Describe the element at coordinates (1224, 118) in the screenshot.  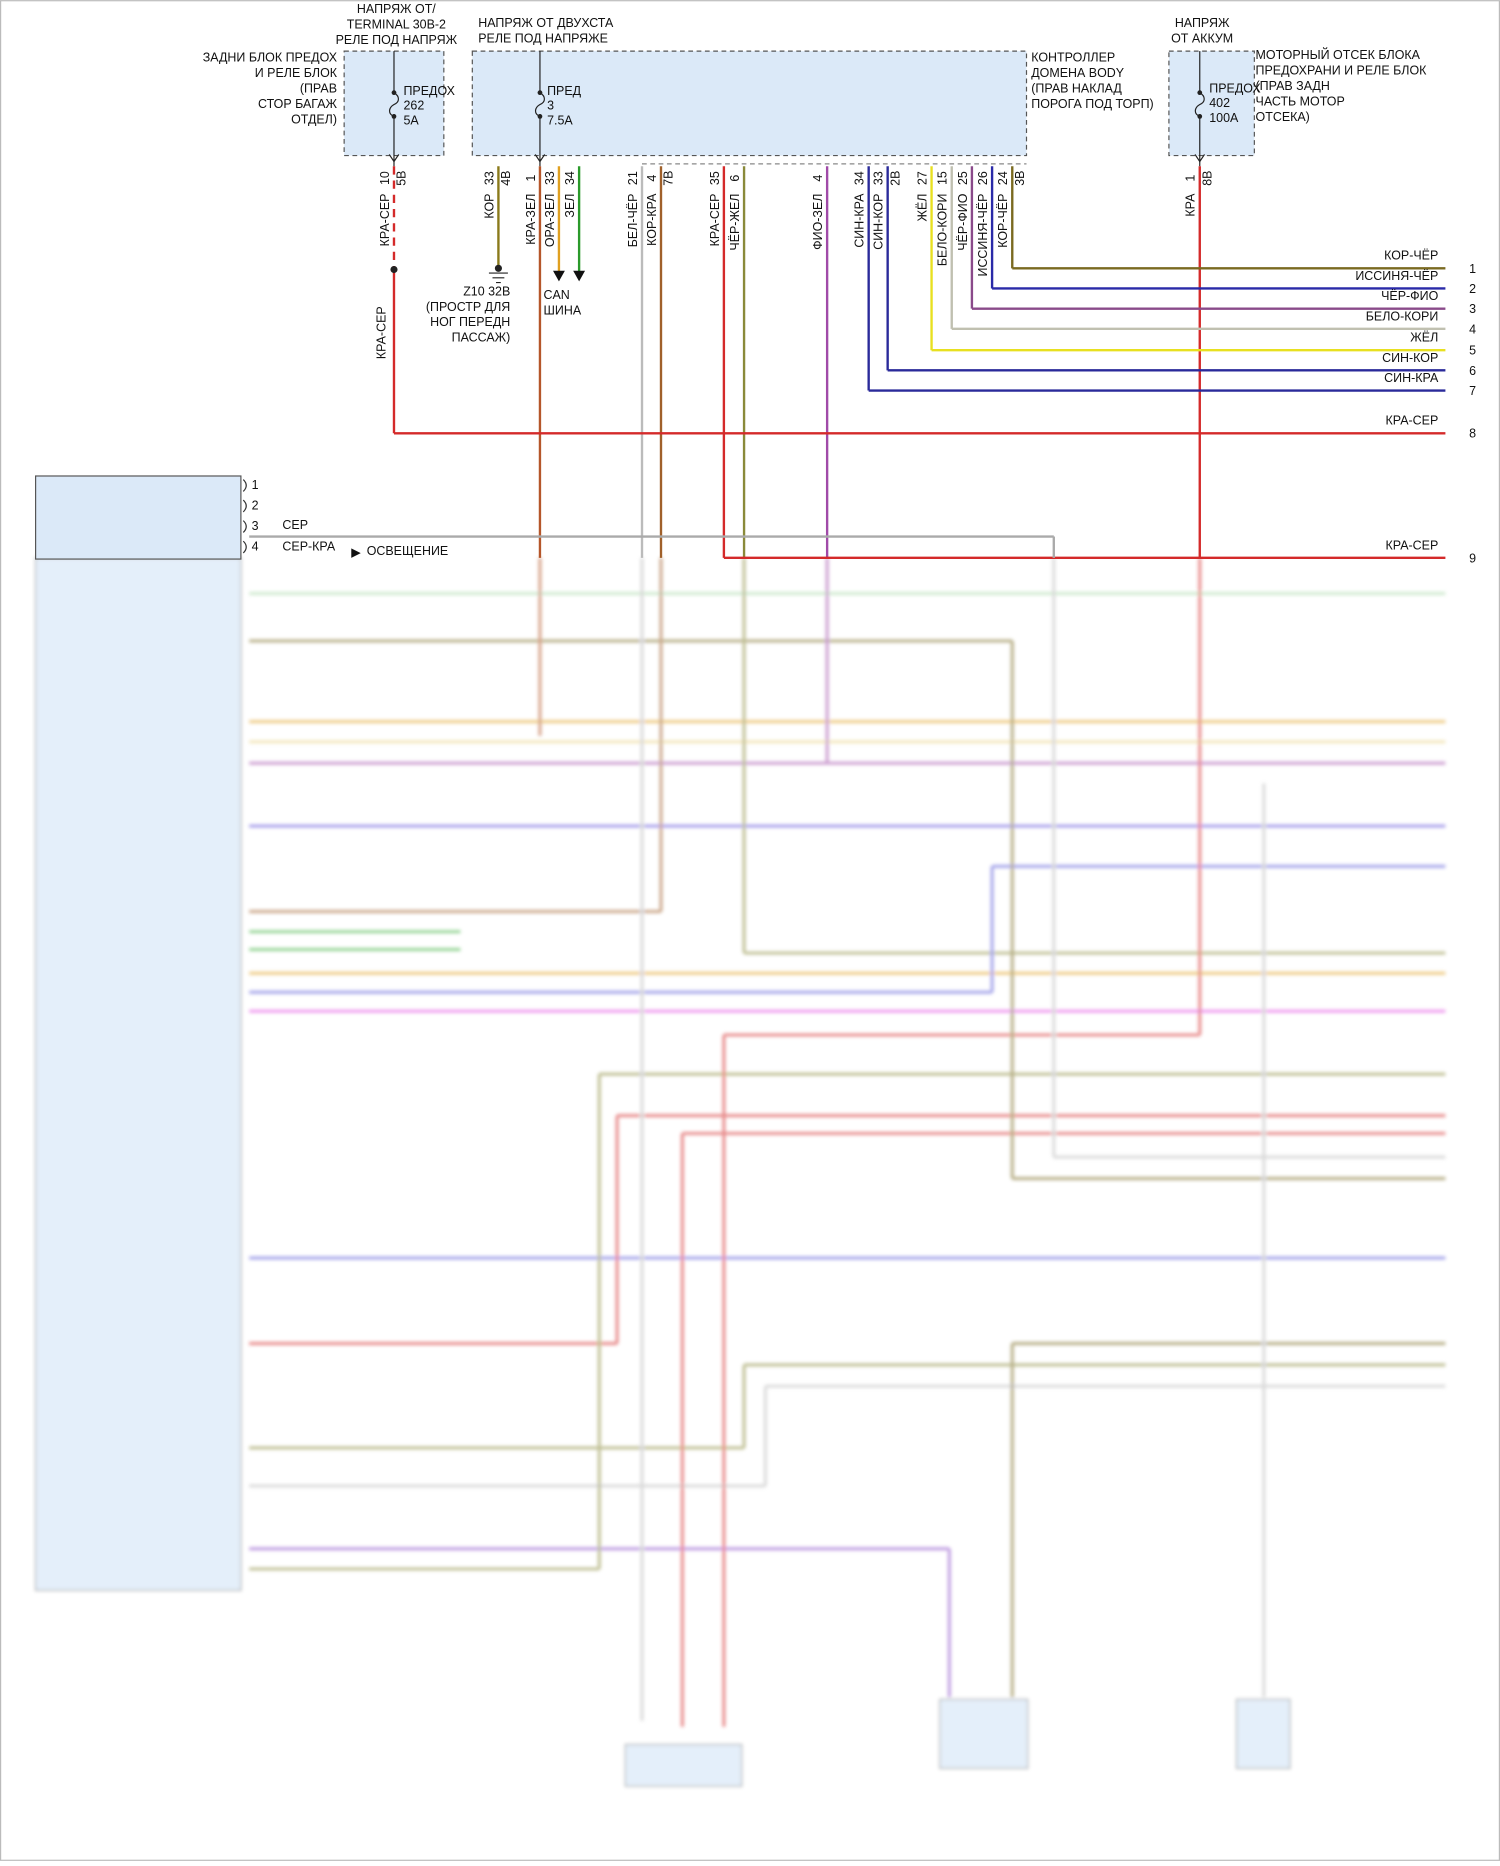
I see `fuse-label: 100A` at that location.